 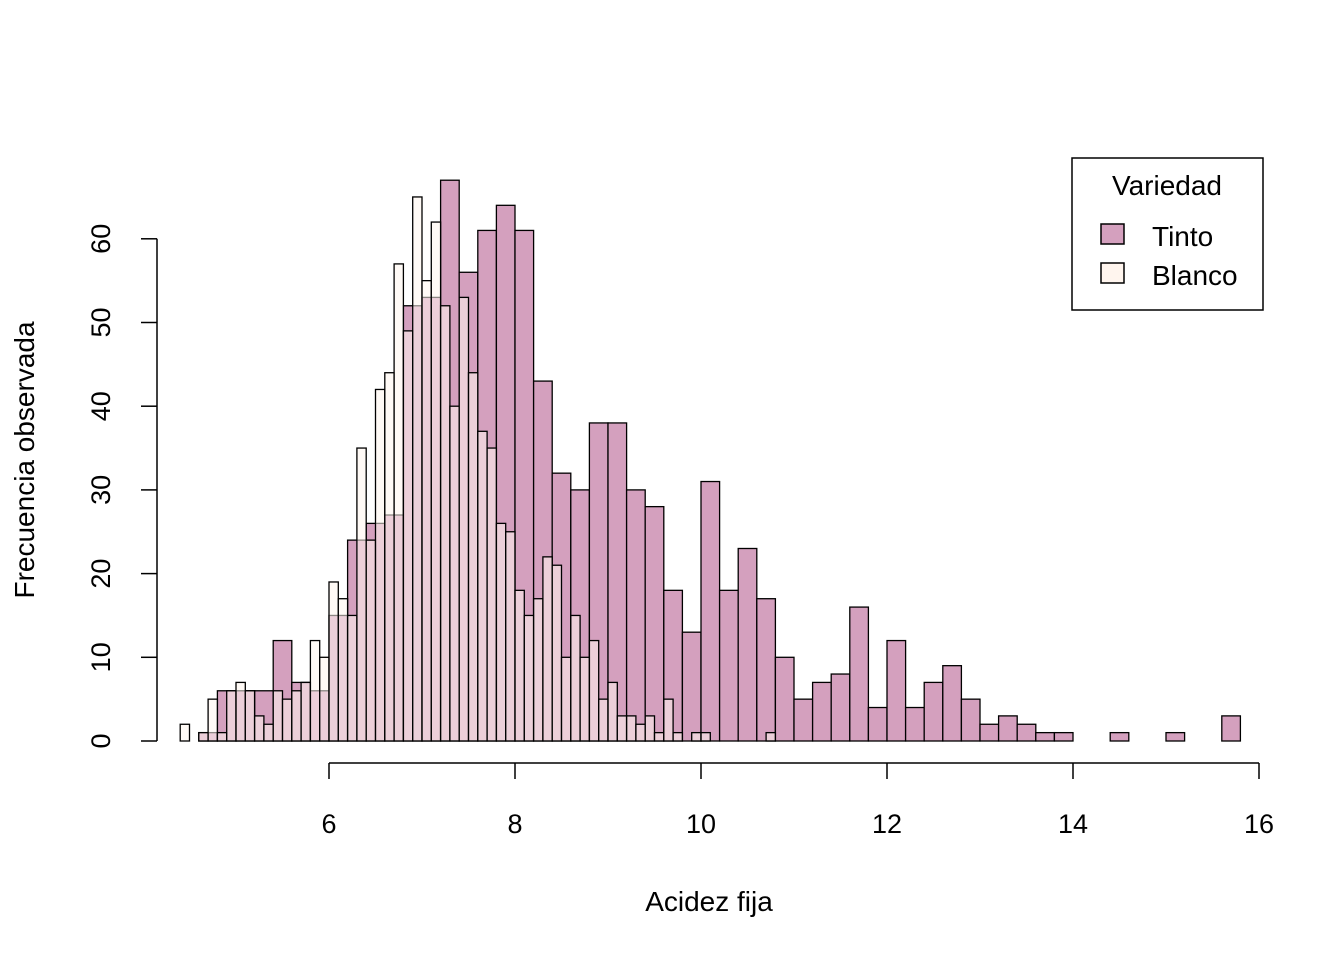 I want to click on x-tick-label: 6, so click(x=328, y=824).